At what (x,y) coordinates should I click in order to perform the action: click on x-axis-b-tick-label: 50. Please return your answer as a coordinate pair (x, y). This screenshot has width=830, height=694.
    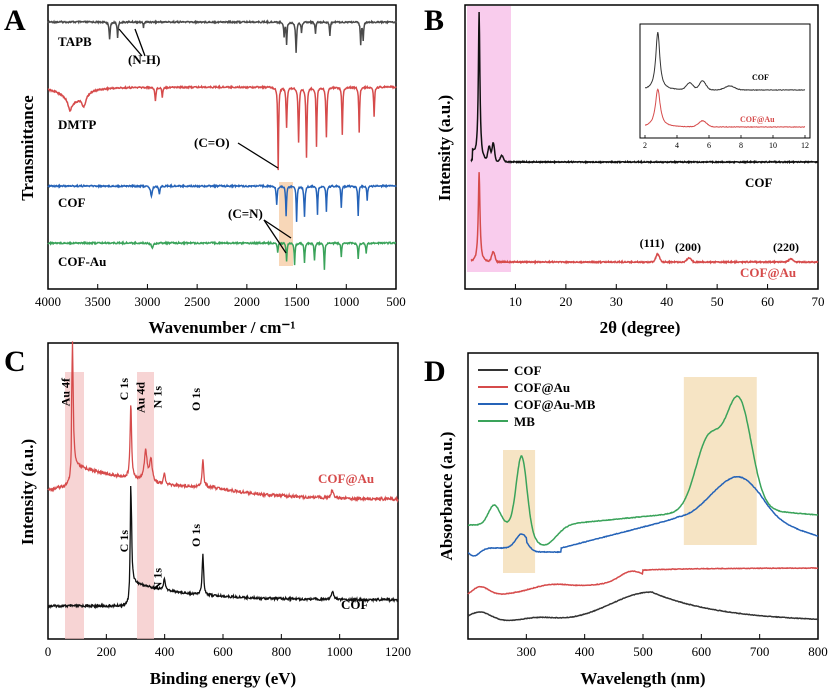
    Looking at the image, I should click on (717, 301).